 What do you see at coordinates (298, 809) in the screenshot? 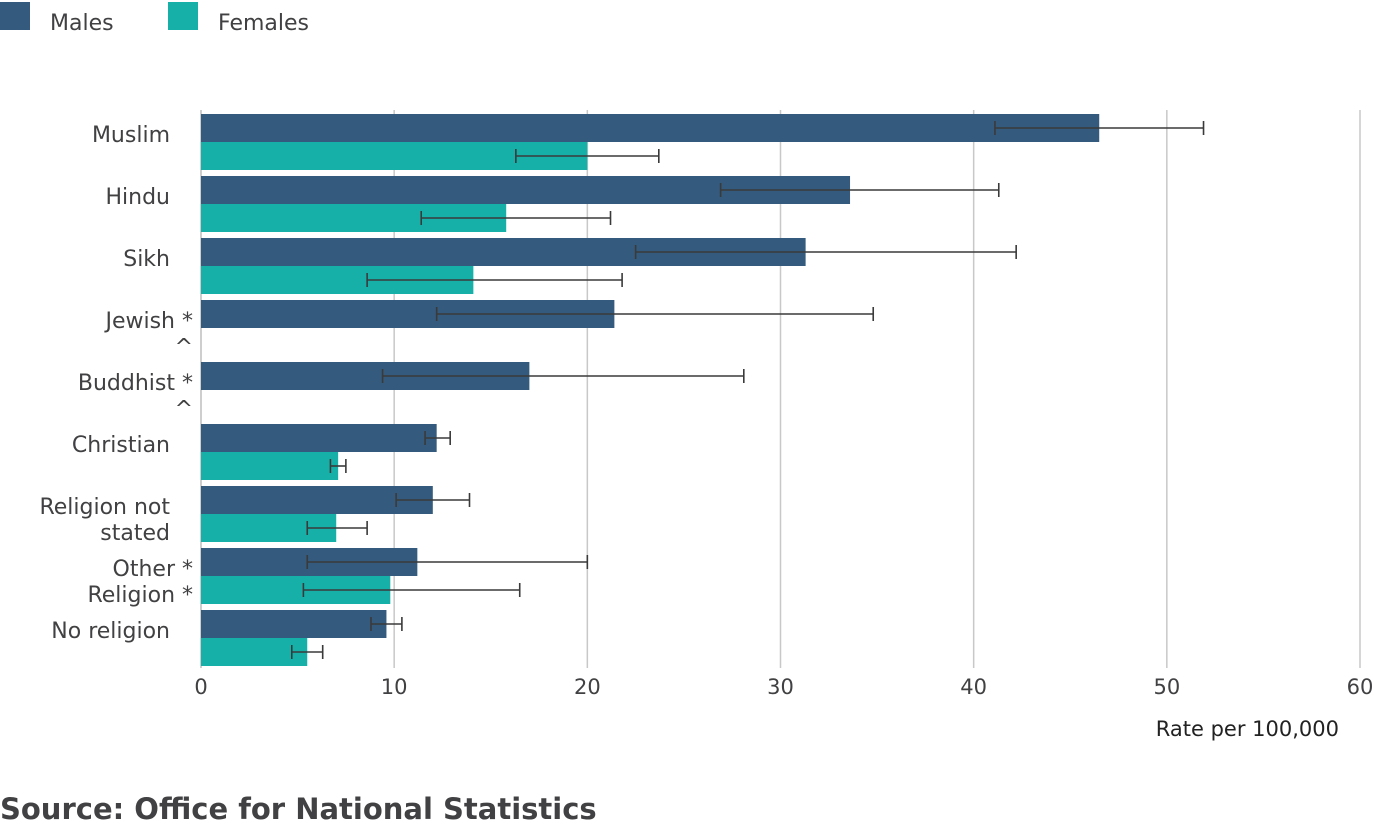
I see `source-note: Source: Office for National Statistics` at bounding box center [298, 809].